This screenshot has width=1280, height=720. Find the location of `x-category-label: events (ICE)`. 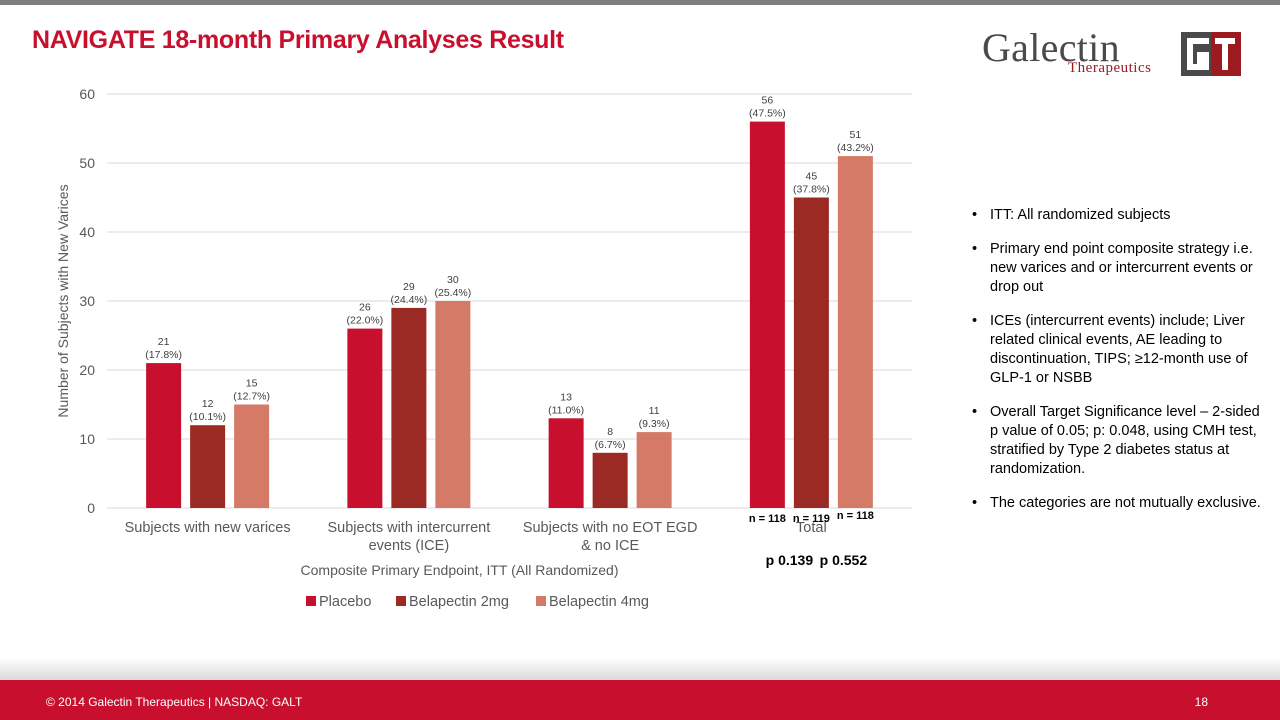

x-category-label: events (ICE) is located at coordinates (409, 546).